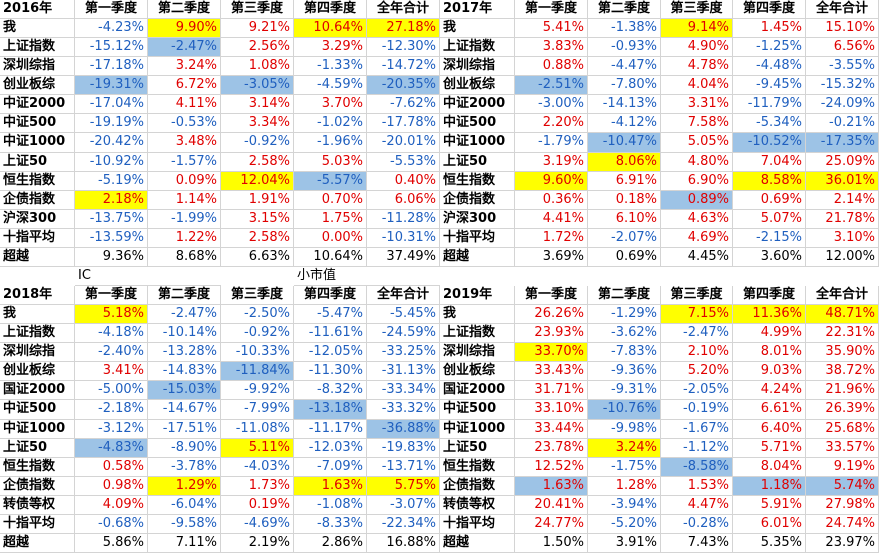  What do you see at coordinates (697, 448) in the screenshot?
I see `value-cell: -1.12%` at bounding box center [697, 448].